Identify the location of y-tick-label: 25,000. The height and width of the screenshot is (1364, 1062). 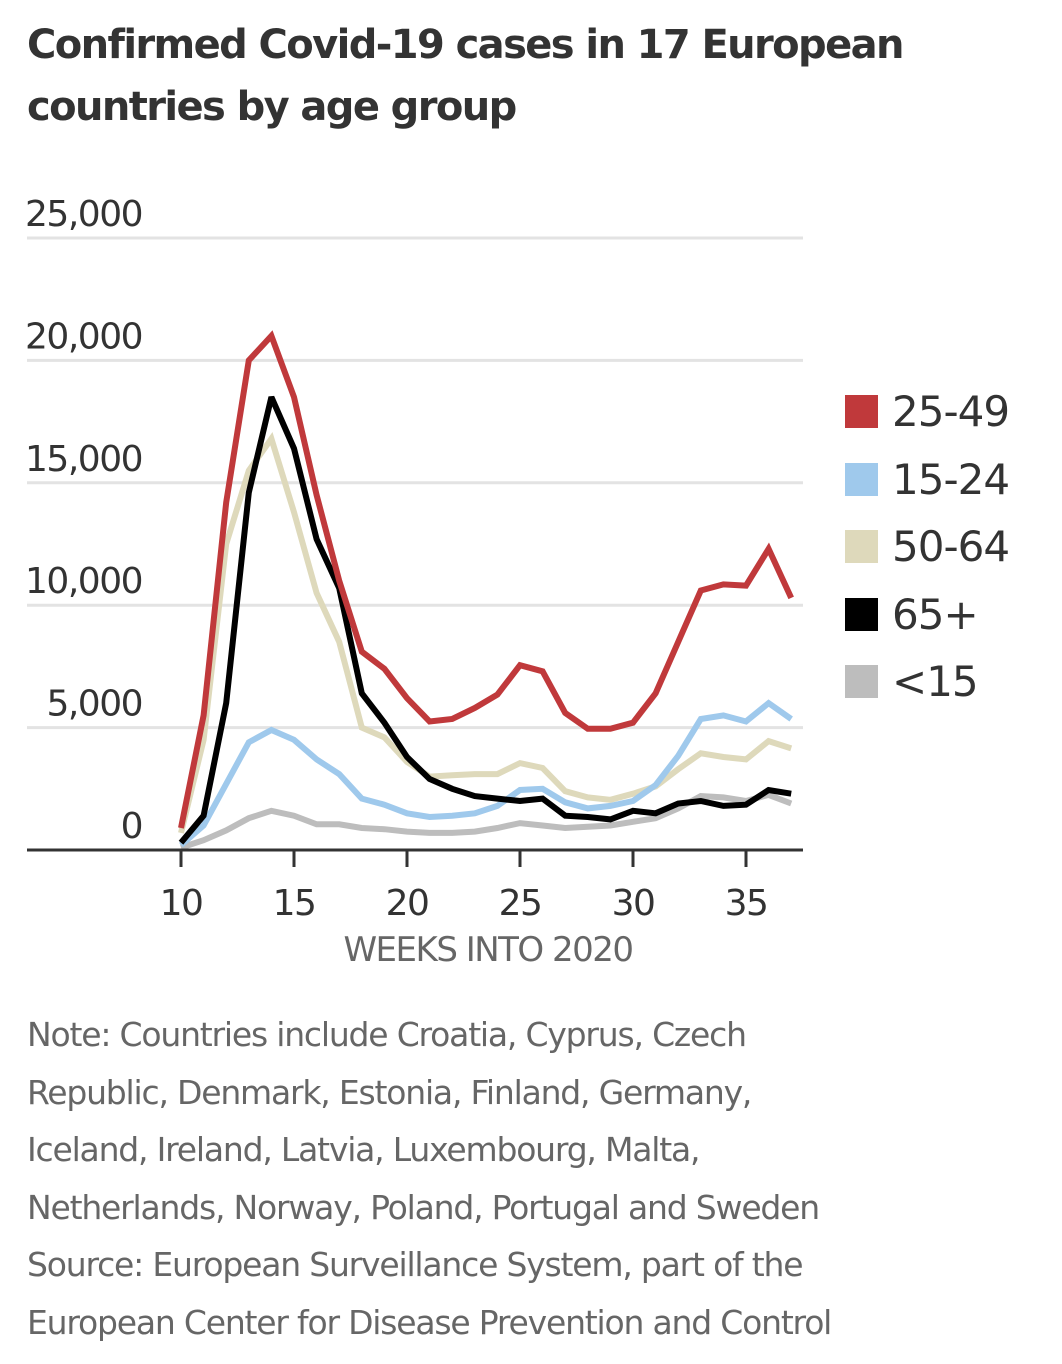
(83, 214).